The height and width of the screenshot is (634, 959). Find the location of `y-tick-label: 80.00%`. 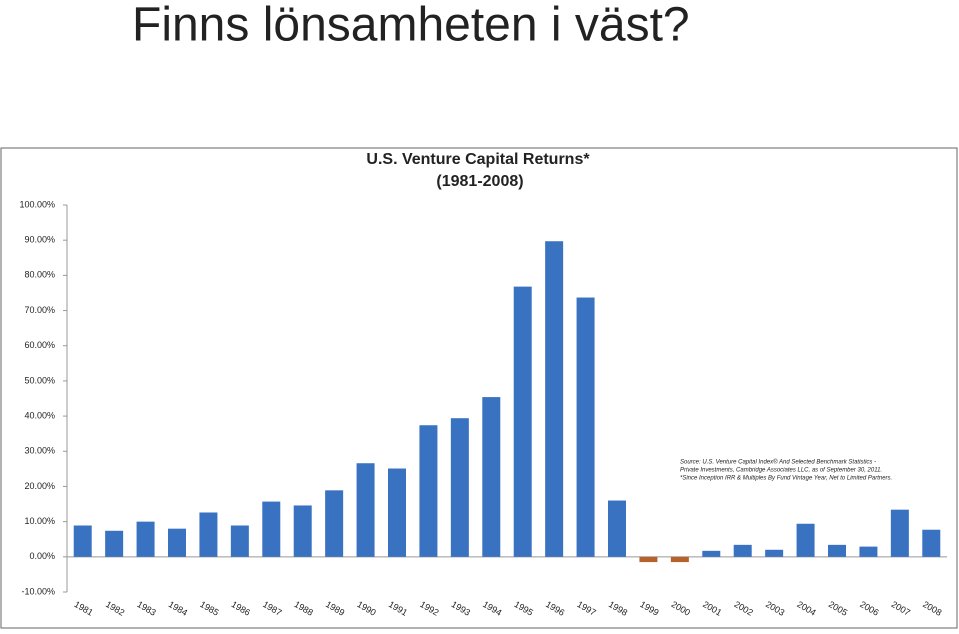

y-tick-label: 80.00% is located at coordinates (39, 275).